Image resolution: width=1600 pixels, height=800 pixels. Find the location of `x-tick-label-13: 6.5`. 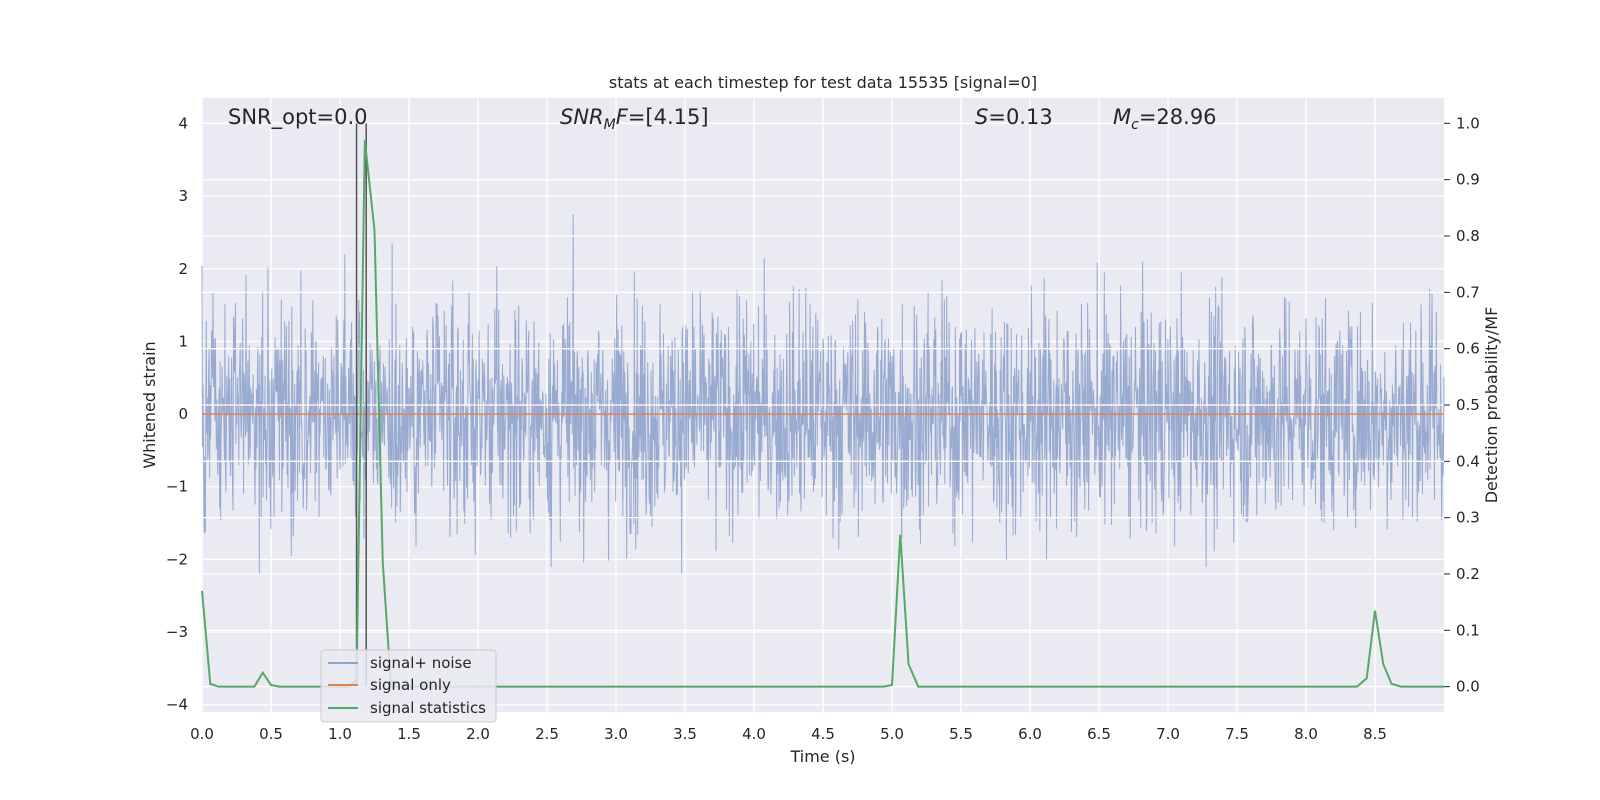

x-tick-label-13: 6.5 is located at coordinates (1099, 734).